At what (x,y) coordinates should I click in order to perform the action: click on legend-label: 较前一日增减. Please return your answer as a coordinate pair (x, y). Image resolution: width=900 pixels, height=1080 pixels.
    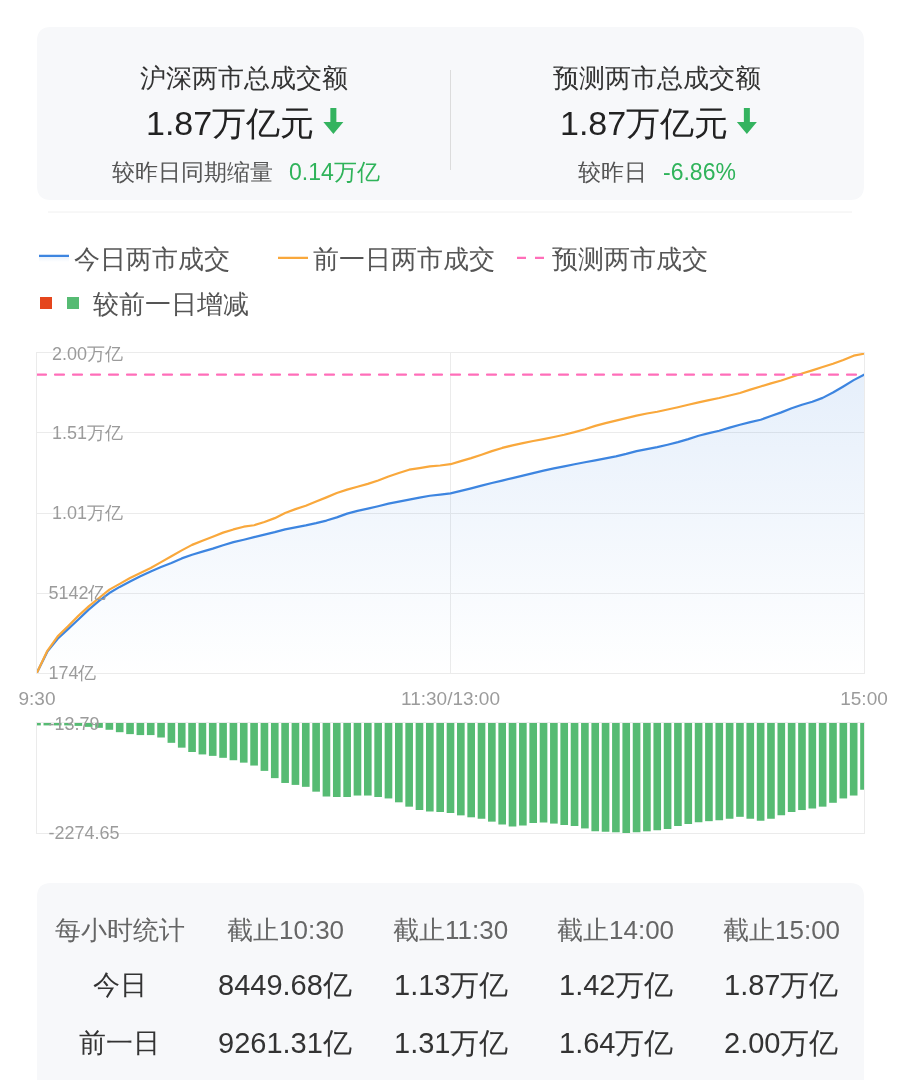
    Looking at the image, I should click on (171, 304).